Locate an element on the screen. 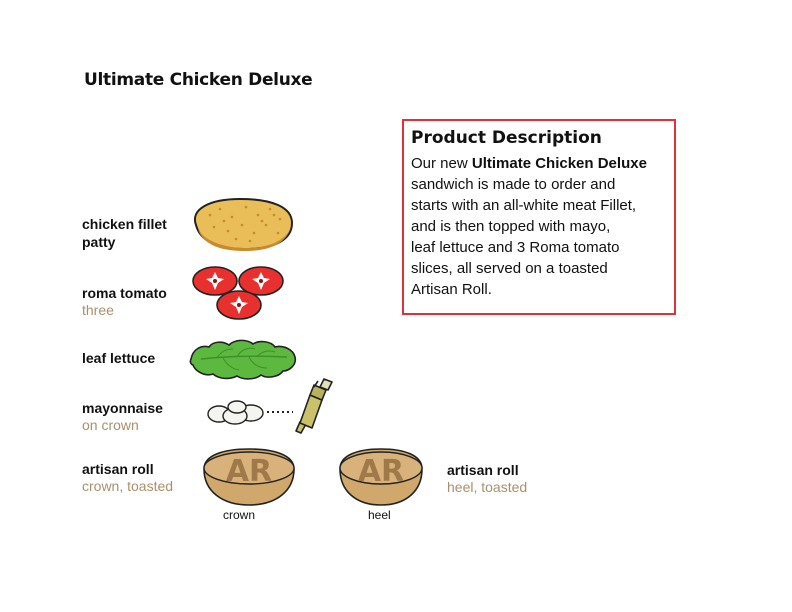 This screenshot has height=612, width=792. artisan-roll-crown-icon: AR is located at coordinates (249, 477).